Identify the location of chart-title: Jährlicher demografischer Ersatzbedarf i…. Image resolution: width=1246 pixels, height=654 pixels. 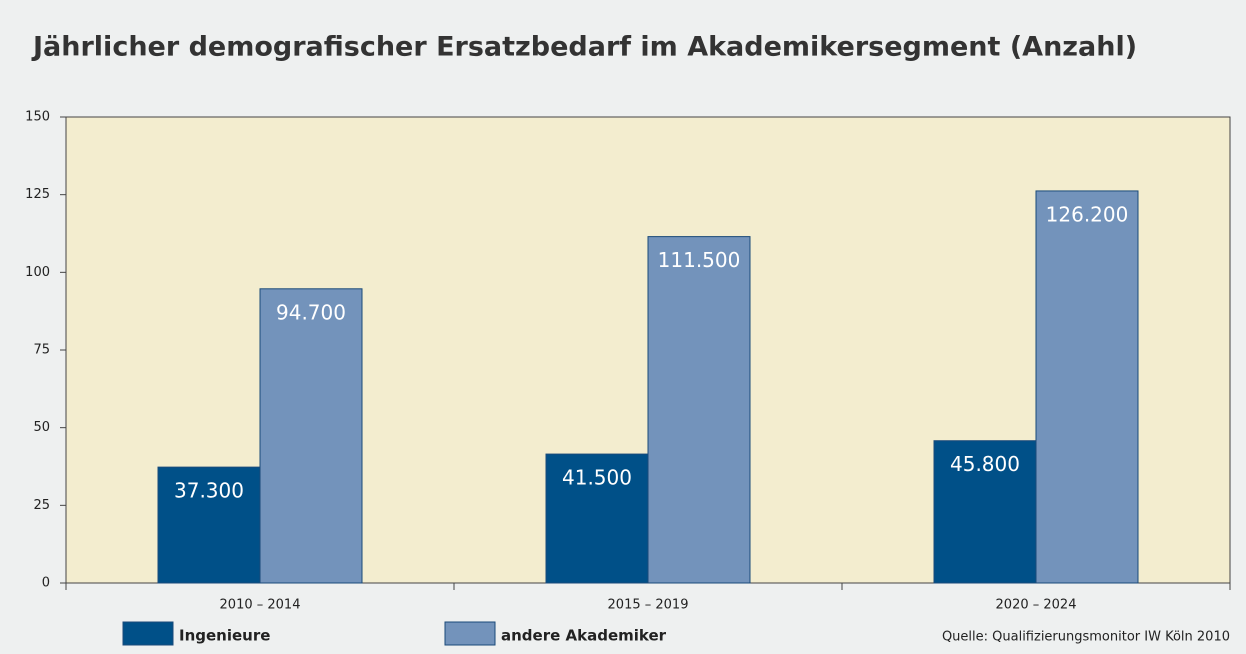
(584, 47).